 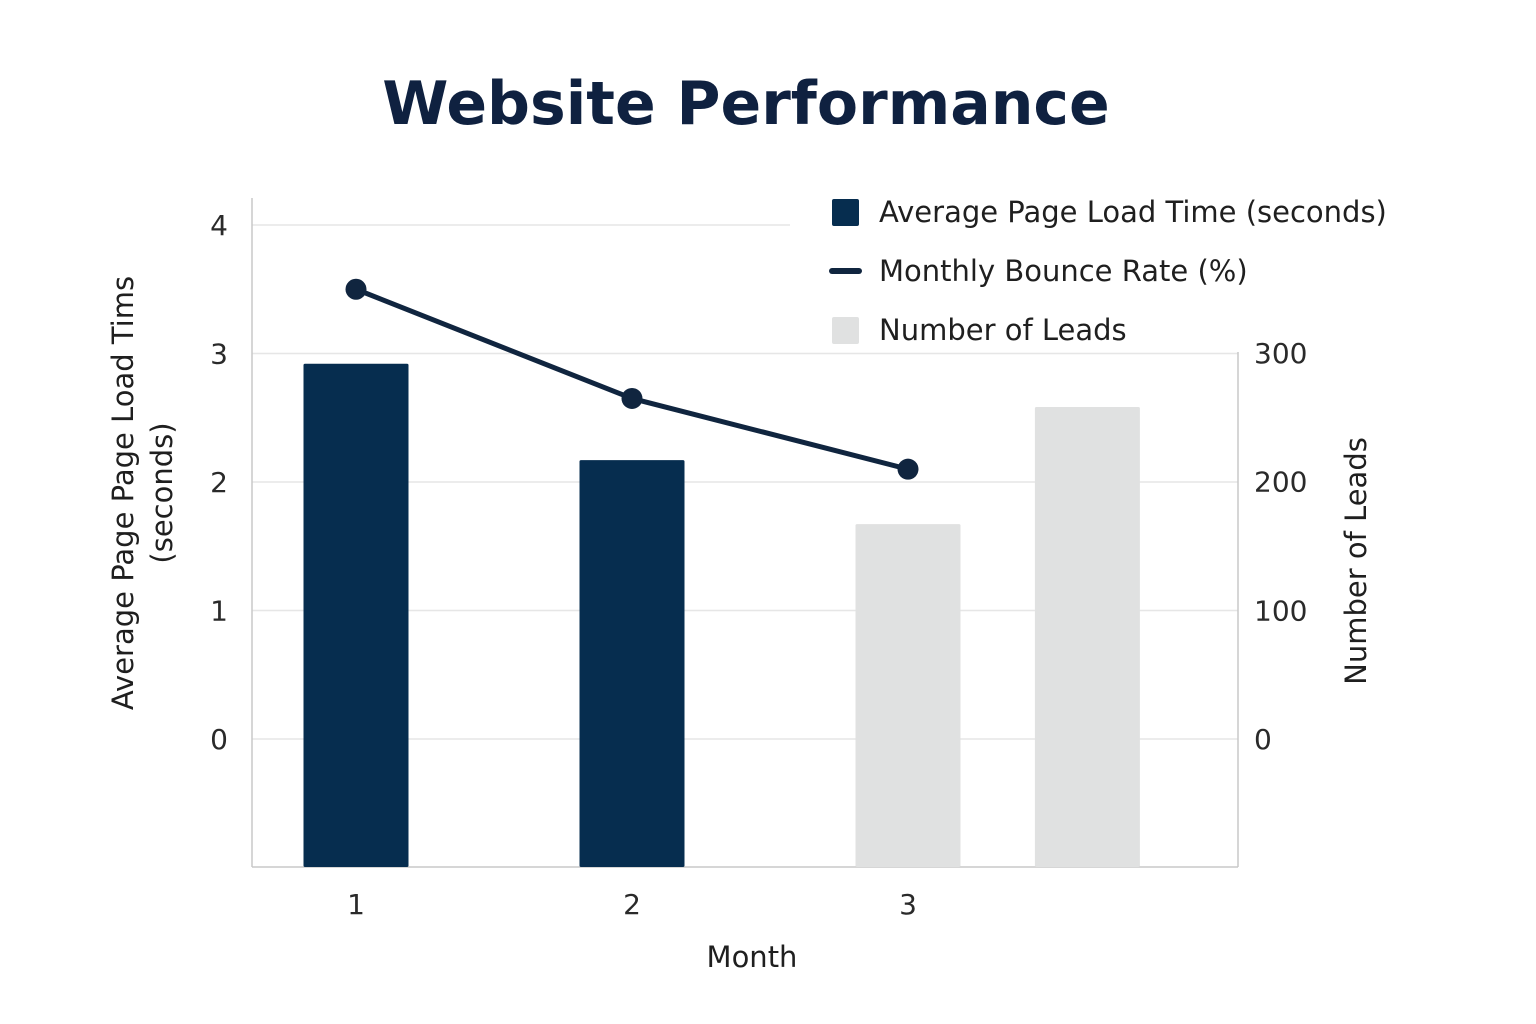 What do you see at coordinates (219, 354) in the screenshot?
I see `y-left-tick-label: 3` at bounding box center [219, 354].